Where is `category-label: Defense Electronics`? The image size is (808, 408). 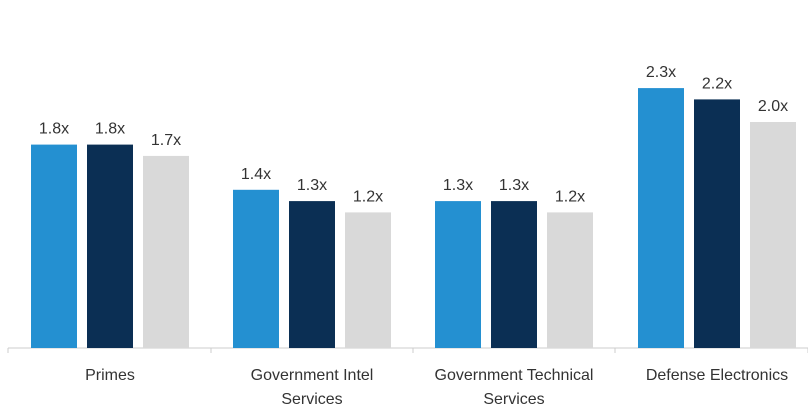
category-label: Defense Electronics is located at coordinates (717, 375).